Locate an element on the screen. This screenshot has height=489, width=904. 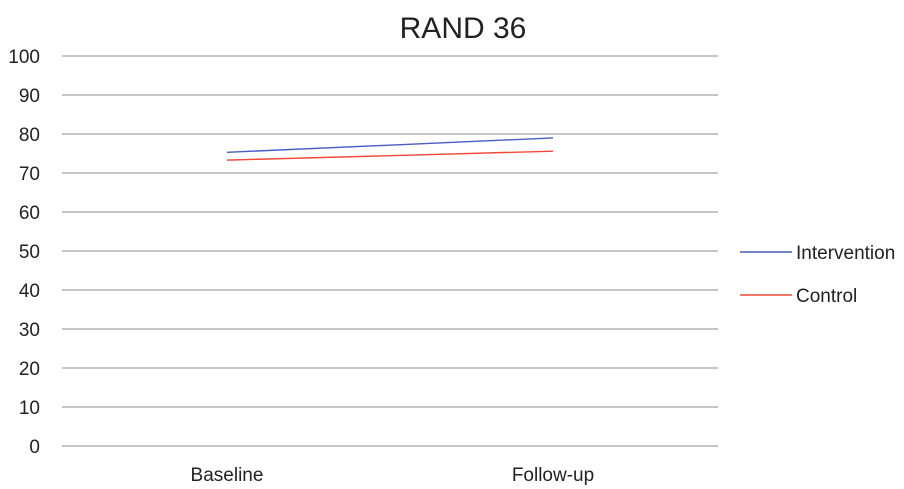
y-tick-label-90: 90 is located at coordinates (29, 96).